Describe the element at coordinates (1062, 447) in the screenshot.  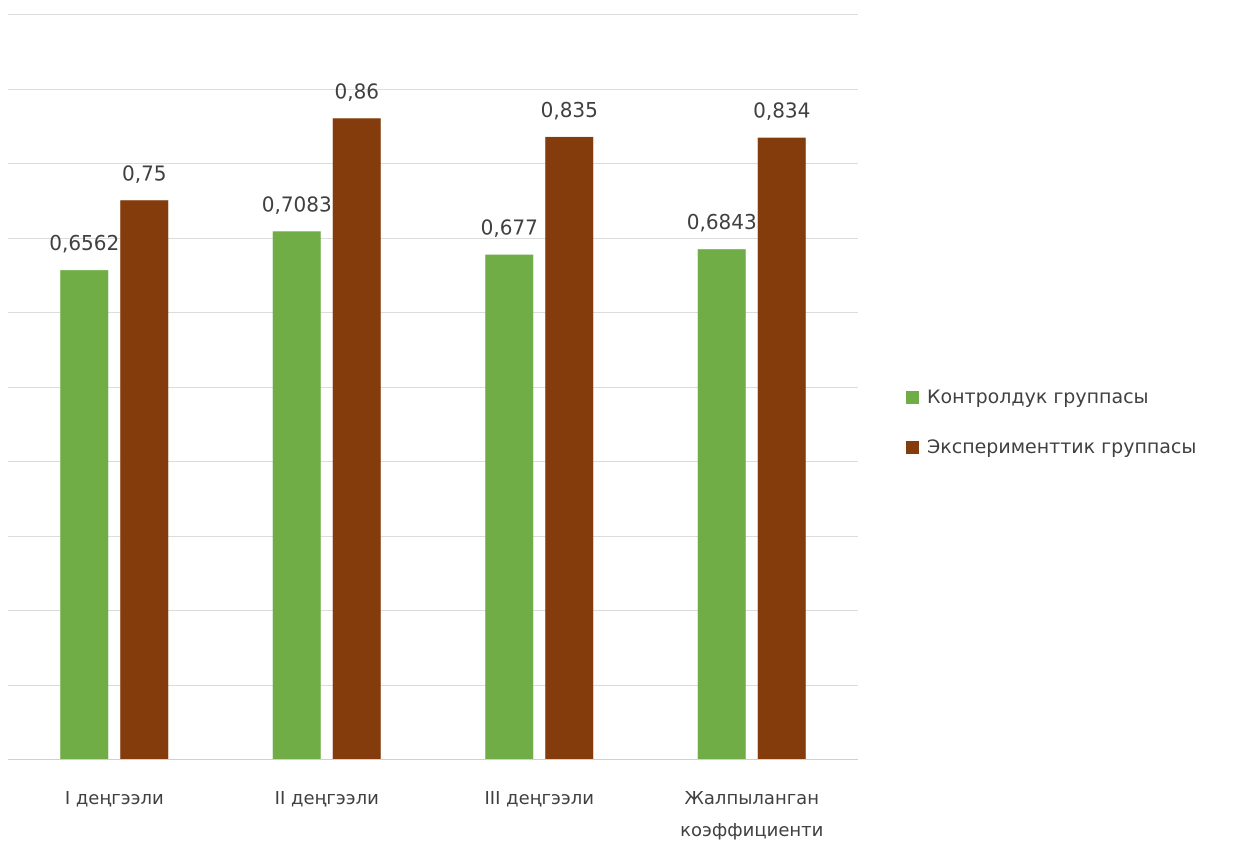
I see `legend-label-experimental: Эксперименттик группасы` at that location.